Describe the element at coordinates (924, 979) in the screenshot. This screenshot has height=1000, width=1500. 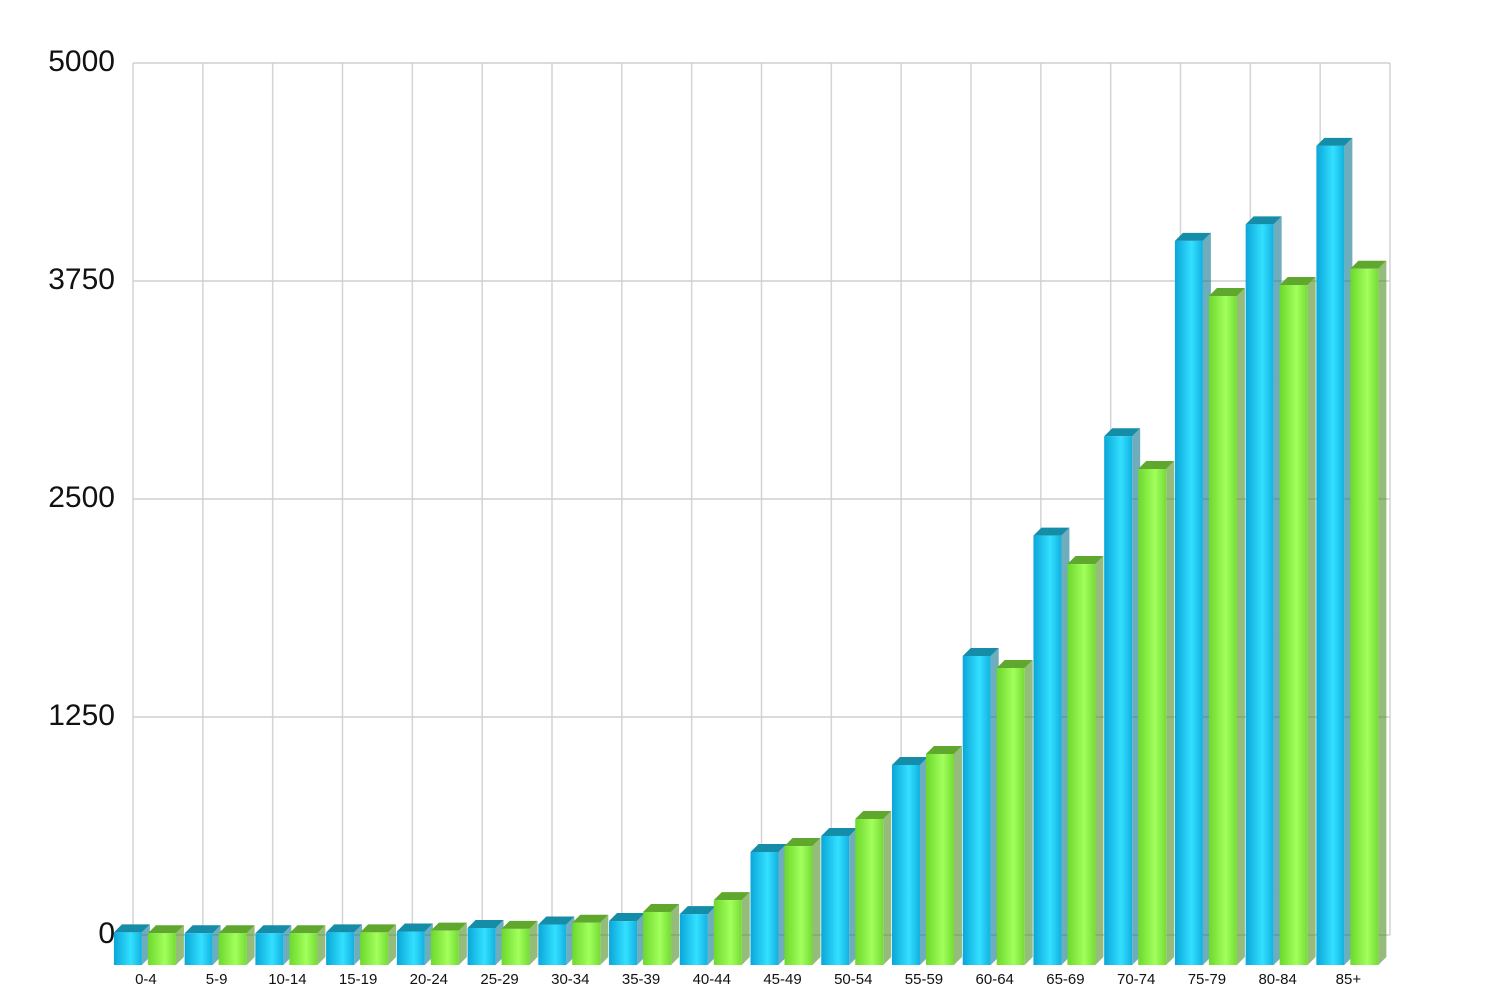
I see `x-tick-label: 55-59` at that location.